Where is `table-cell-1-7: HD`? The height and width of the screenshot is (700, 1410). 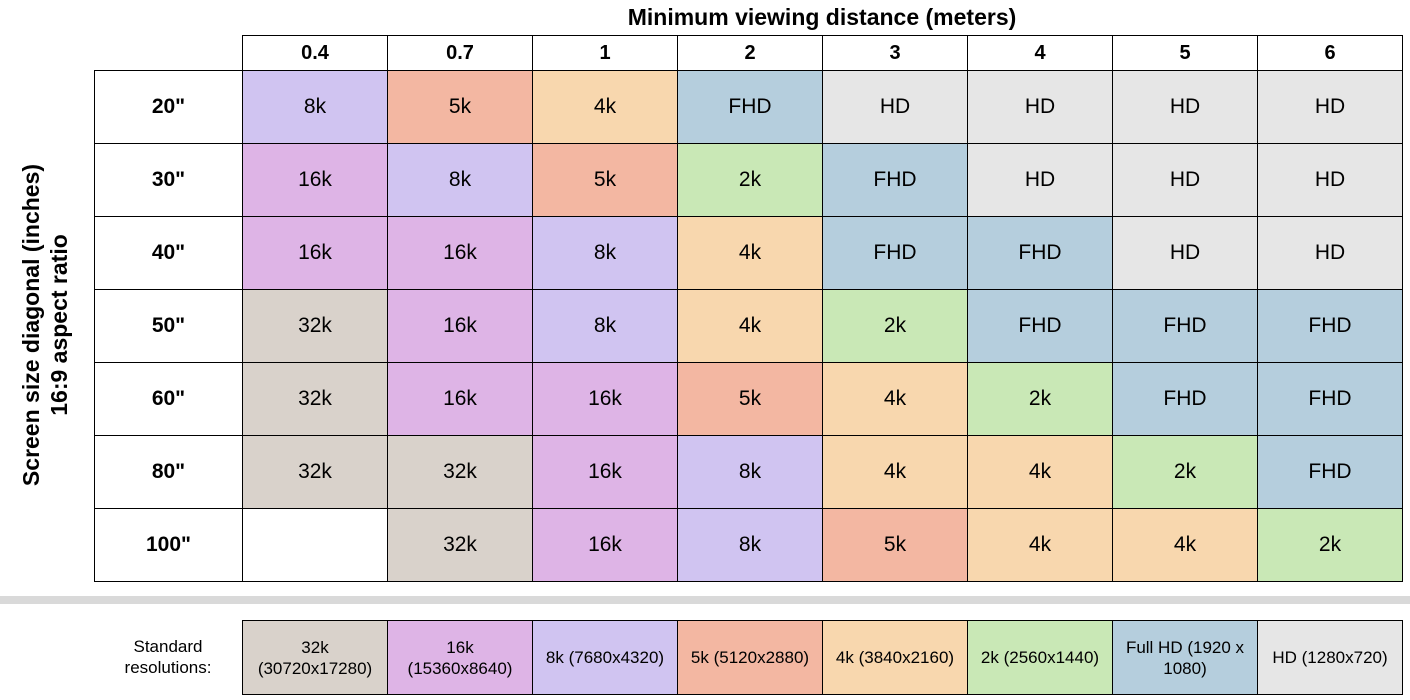 table-cell-1-7: HD is located at coordinates (1330, 180).